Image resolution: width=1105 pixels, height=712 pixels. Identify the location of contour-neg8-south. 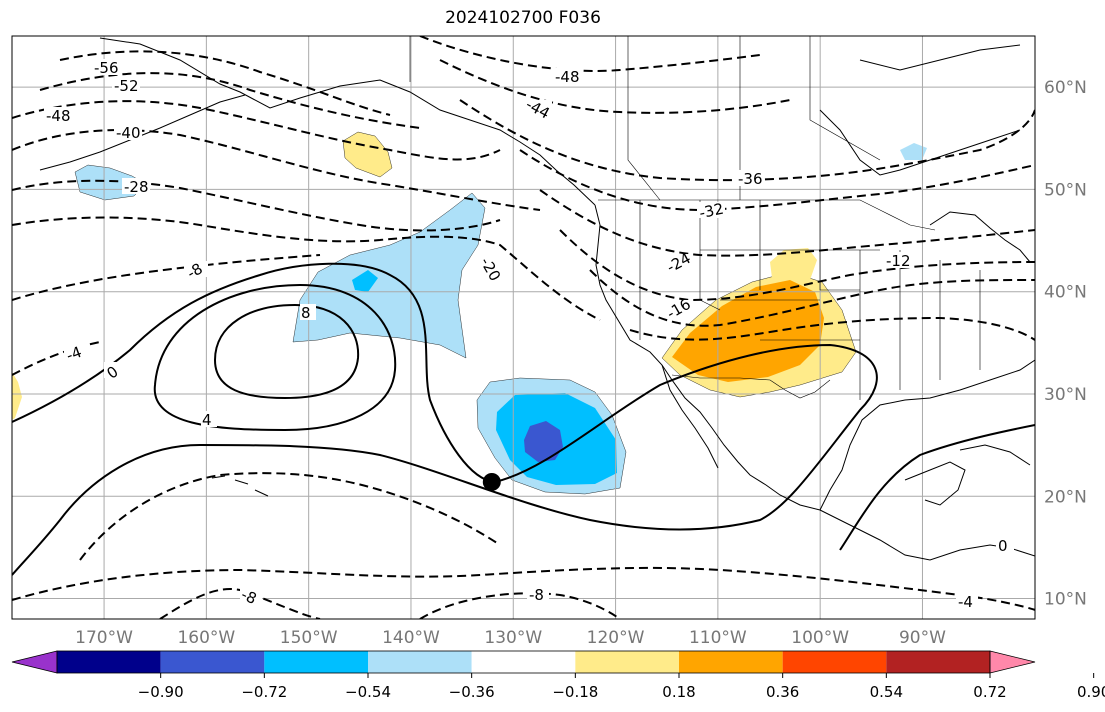
(290, 516).